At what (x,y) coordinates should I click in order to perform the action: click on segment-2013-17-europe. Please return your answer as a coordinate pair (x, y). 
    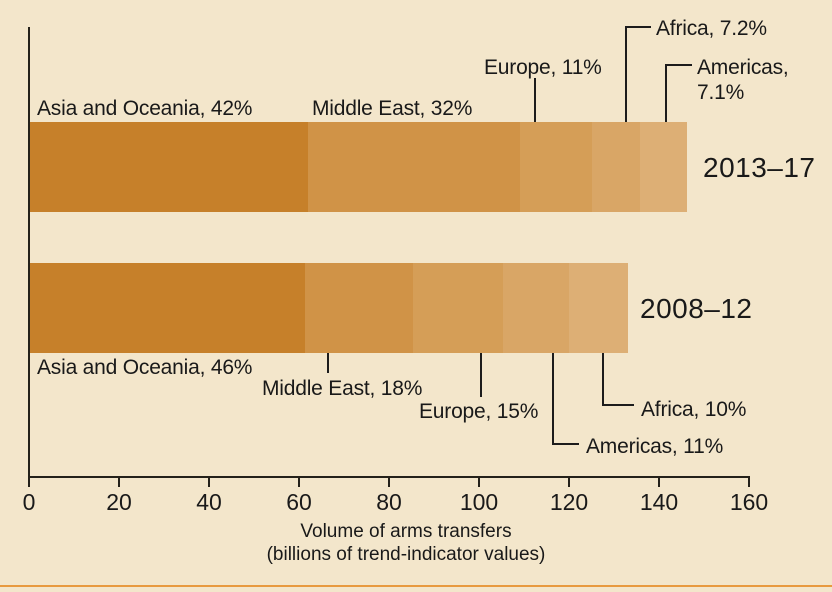
    Looking at the image, I should click on (556, 167).